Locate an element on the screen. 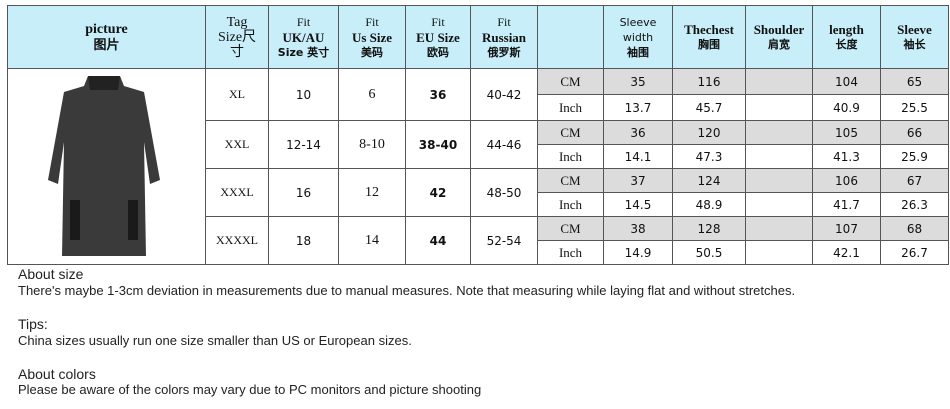 This screenshot has width=950, height=409. cell-text: 38-40 is located at coordinates (438, 144).